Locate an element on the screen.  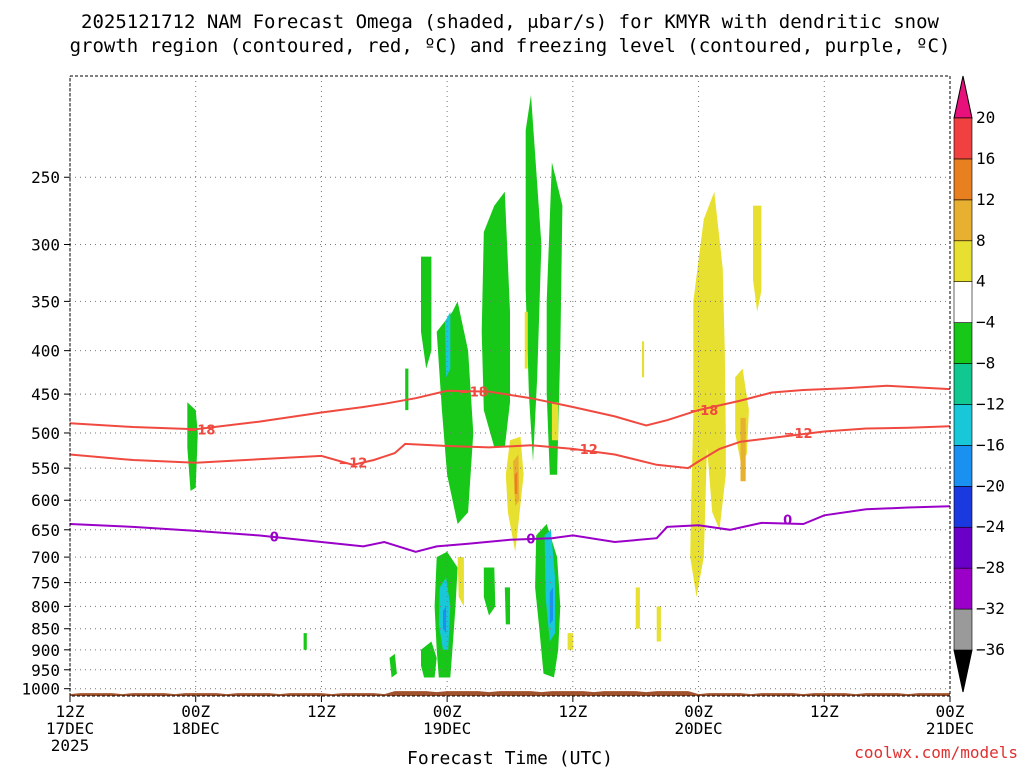
omega-region-green-column-a is located at coordinates (192, 446).